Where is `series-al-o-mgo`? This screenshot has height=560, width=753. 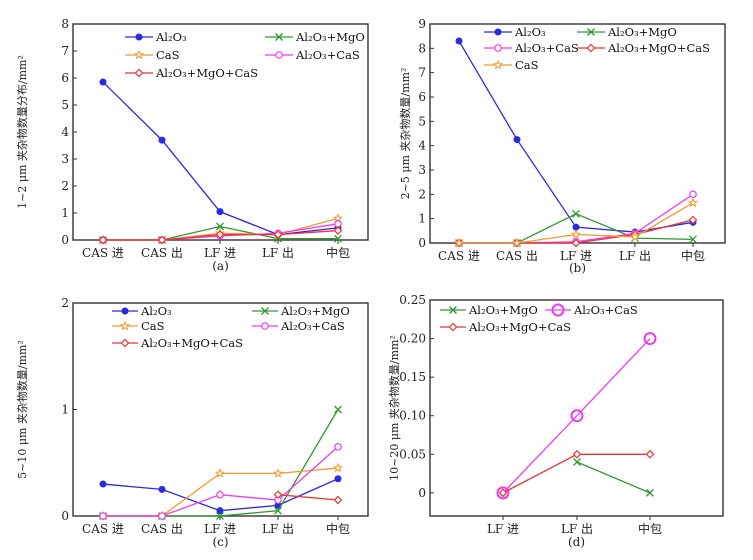 series-al-o-mgo is located at coordinates (220, 462).